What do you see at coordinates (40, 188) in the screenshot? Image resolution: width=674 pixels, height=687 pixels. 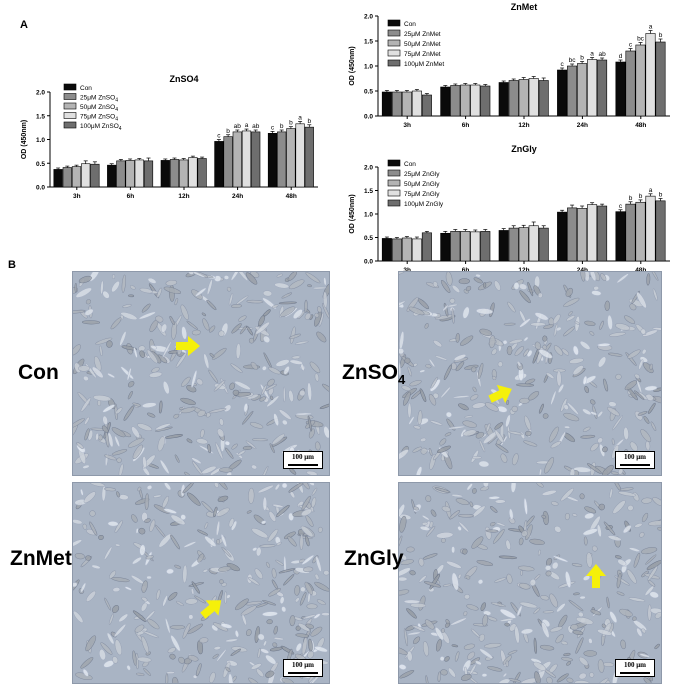 I see `y-tick-label: 0.0` at bounding box center [40, 188].